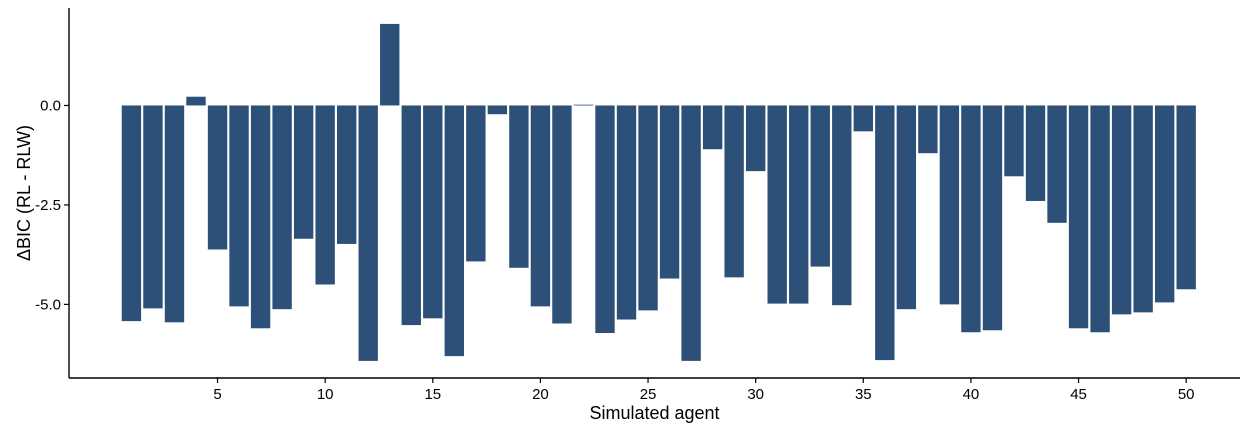  Describe the element at coordinates (217, 394) in the screenshot. I see `x-tick-label: 5` at that location.